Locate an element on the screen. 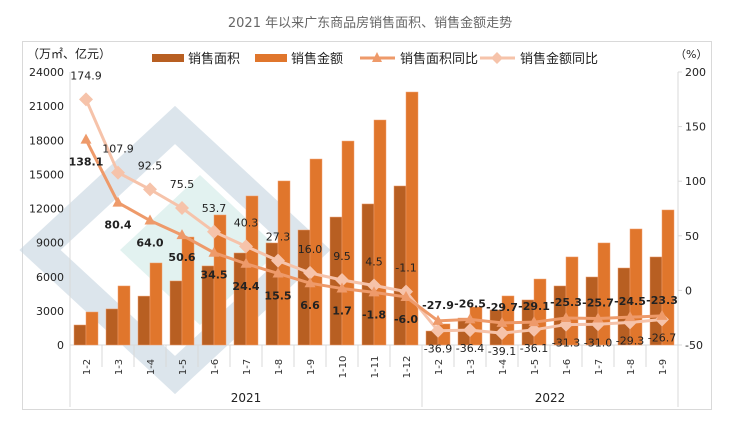 Image resolution: width=740 pixels, height=428 pixels. x-tick-label: 1-7 is located at coordinates (599, 367).